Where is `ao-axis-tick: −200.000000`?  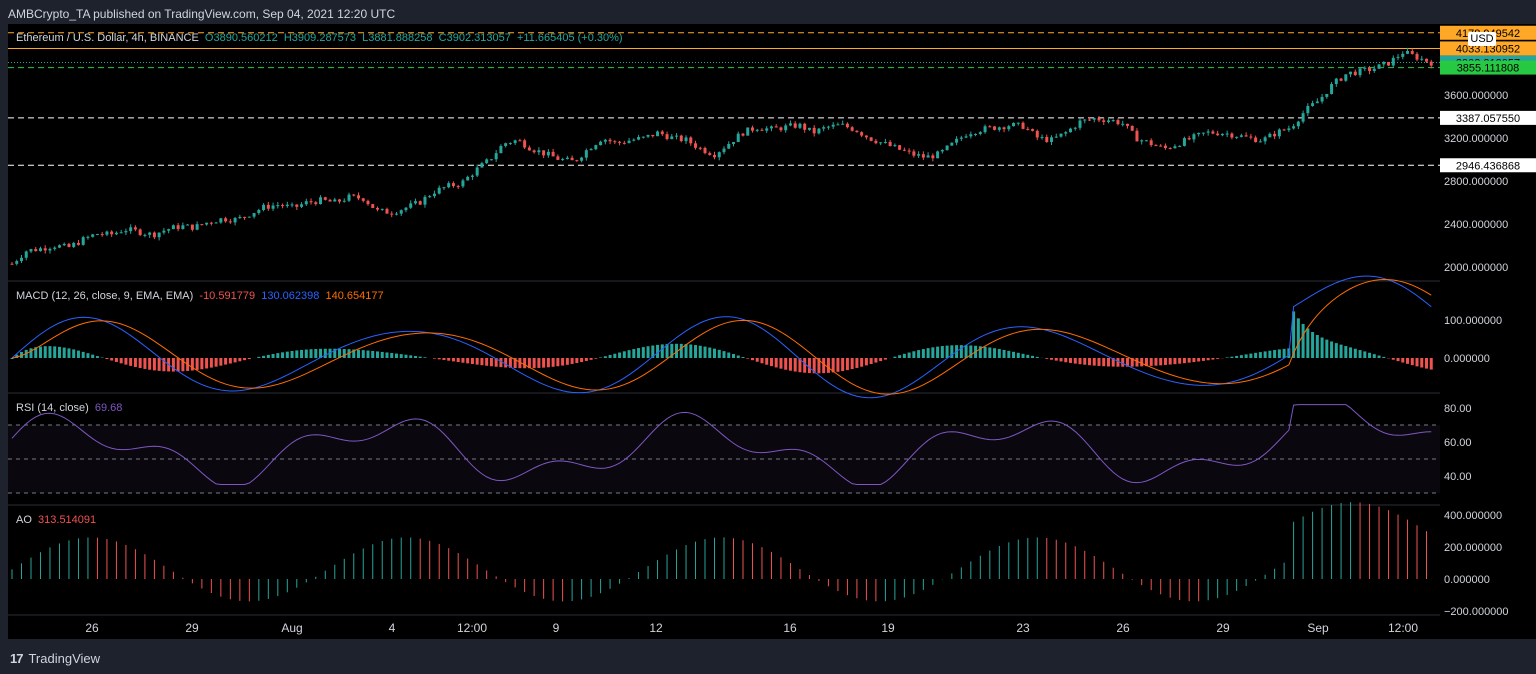
ao-axis-tick: −200.000000 is located at coordinates (1476, 612).